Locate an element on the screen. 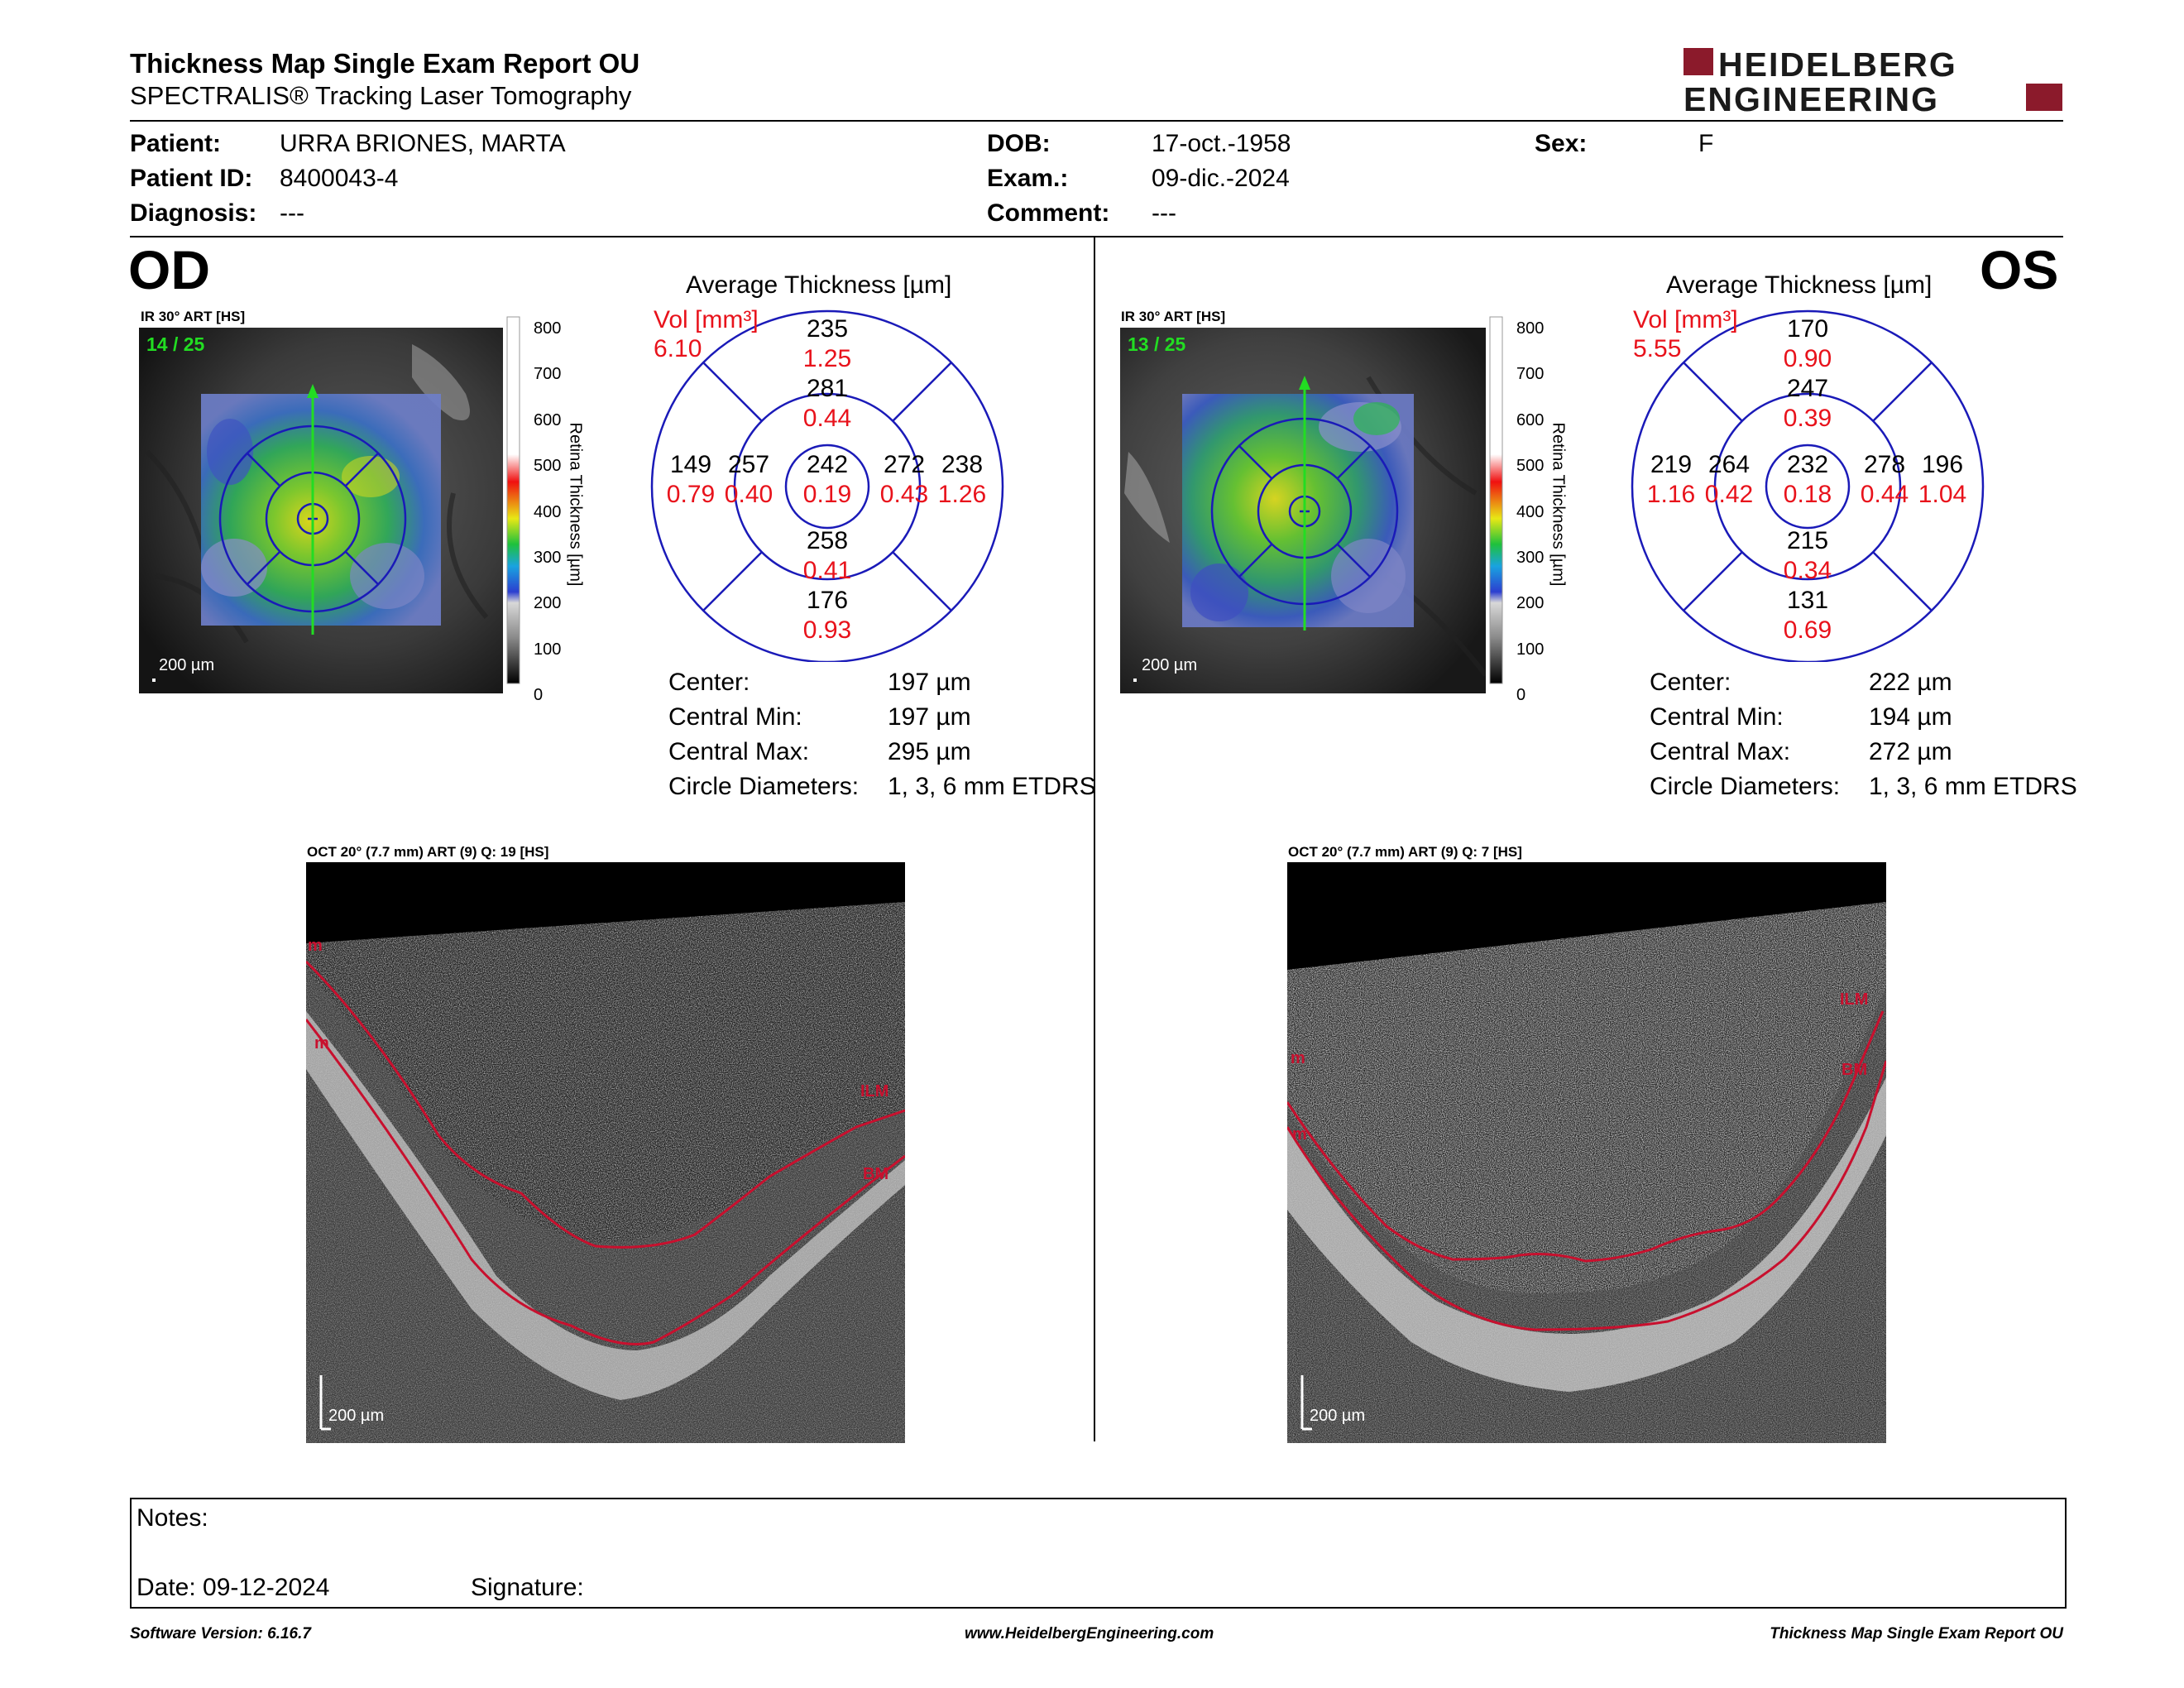  heidelberg-logo: HEIDELBERG ENGINEERING is located at coordinates (1874, 82).